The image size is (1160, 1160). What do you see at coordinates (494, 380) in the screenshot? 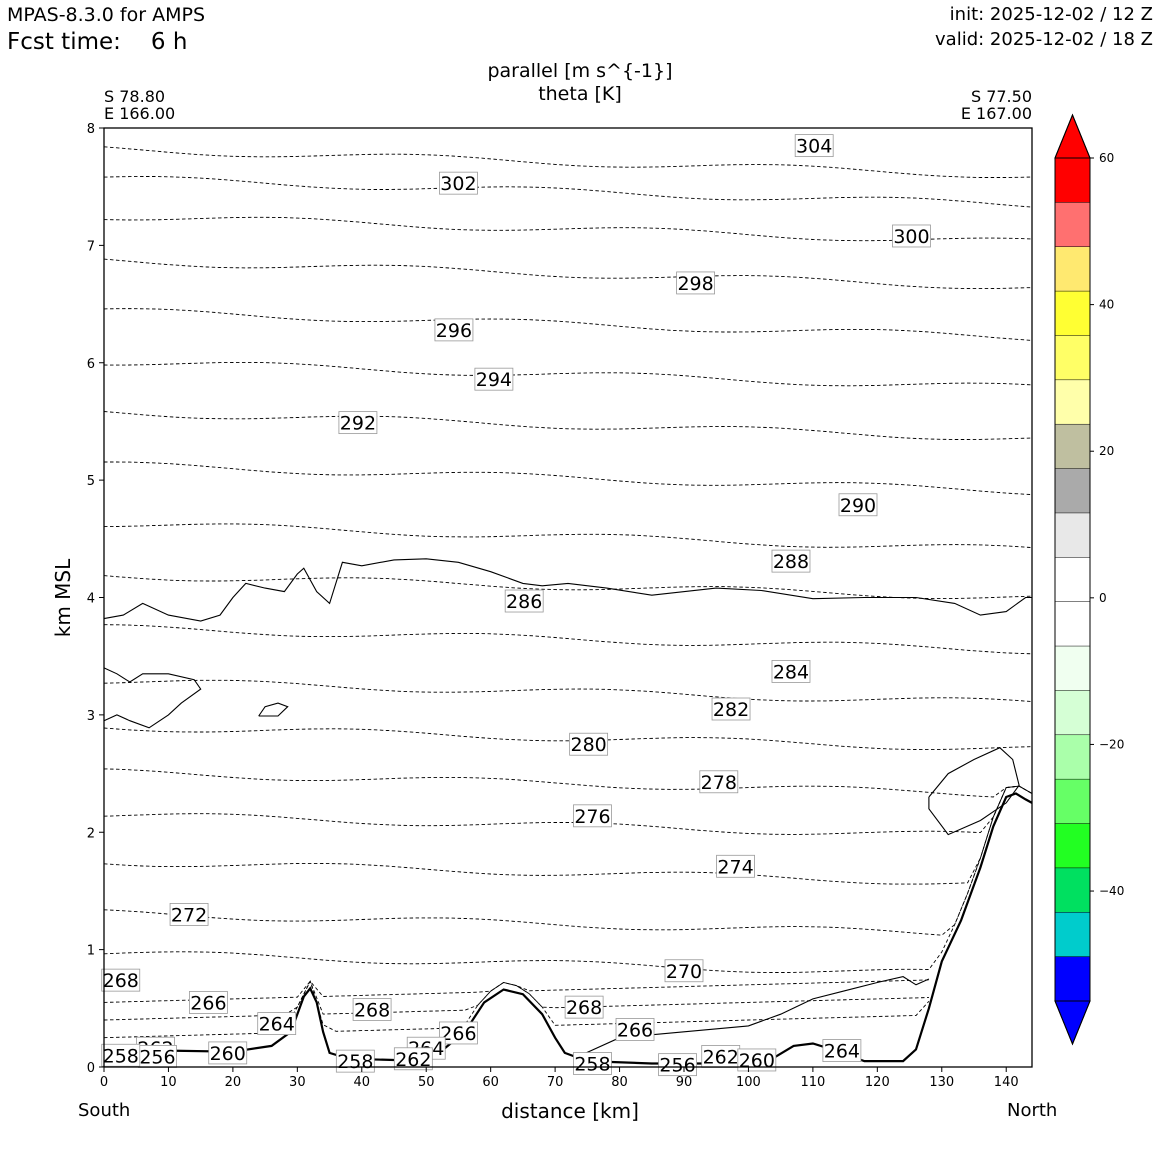
I see `contour-label: 294` at bounding box center [494, 380].